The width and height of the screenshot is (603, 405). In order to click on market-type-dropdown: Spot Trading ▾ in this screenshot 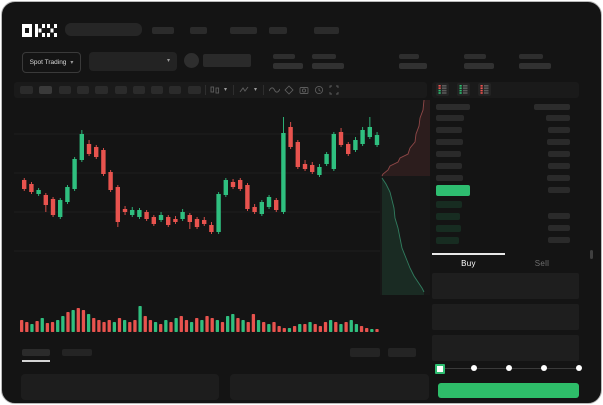, I will do `click(51, 62)`.